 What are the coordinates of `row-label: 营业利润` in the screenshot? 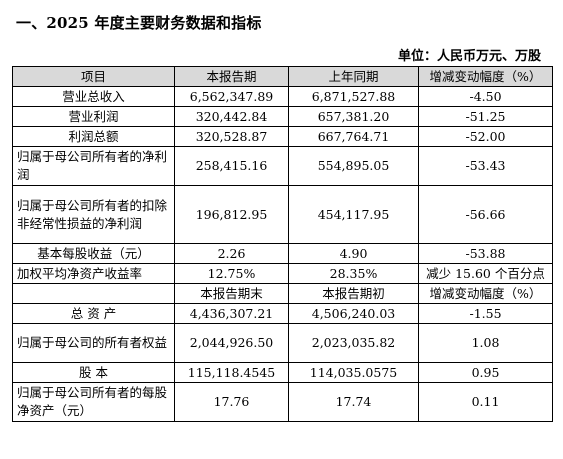 It's located at (93, 116).